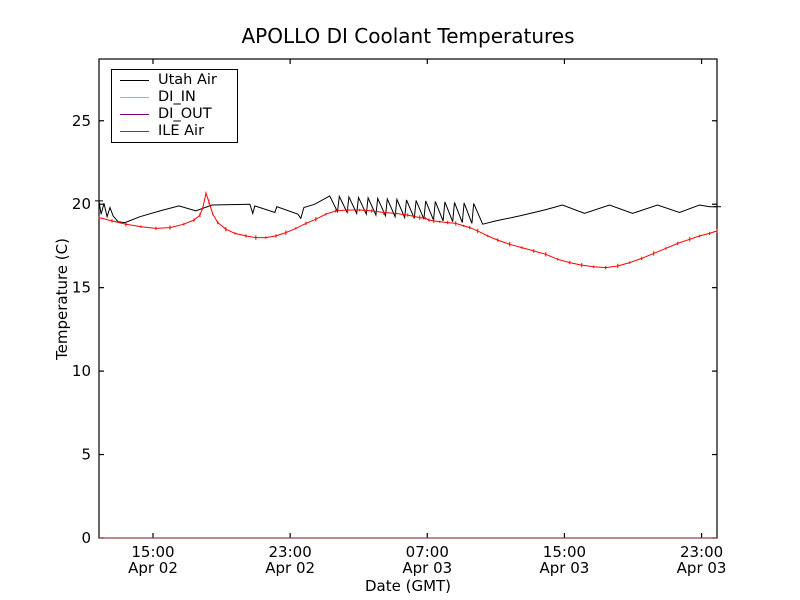  What do you see at coordinates (81, 371) in the screenshot?
I see `y-axis-tick-label: 10` at bounding box center [81, 371].